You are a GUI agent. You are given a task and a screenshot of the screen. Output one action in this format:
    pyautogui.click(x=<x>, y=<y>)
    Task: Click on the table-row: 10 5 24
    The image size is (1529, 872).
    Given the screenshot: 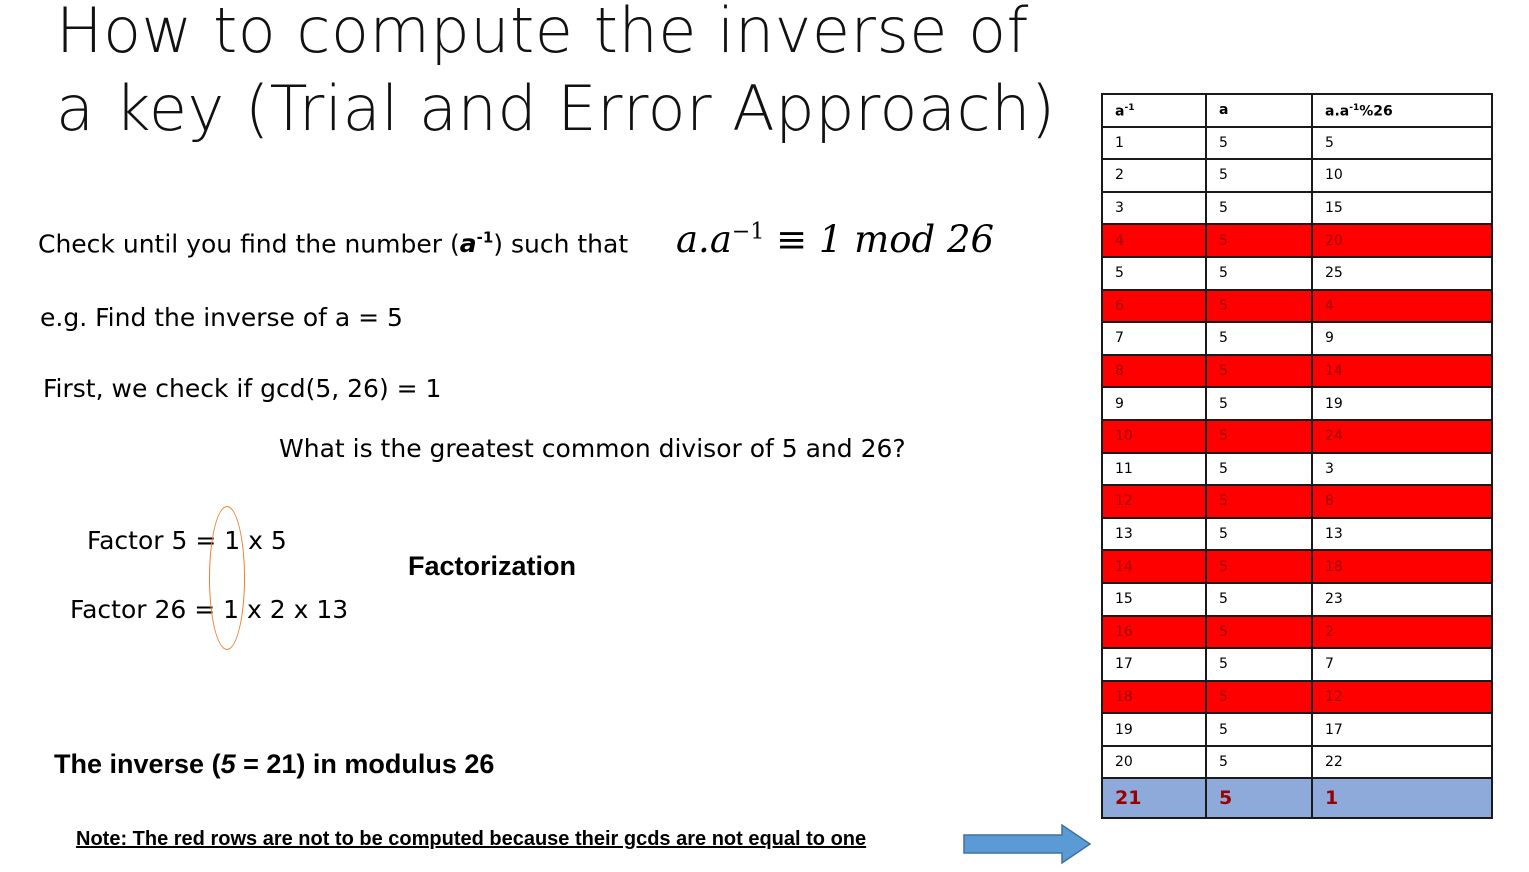 What is the action you would take?
    pyautogui.click(x=1297, y=436)
    